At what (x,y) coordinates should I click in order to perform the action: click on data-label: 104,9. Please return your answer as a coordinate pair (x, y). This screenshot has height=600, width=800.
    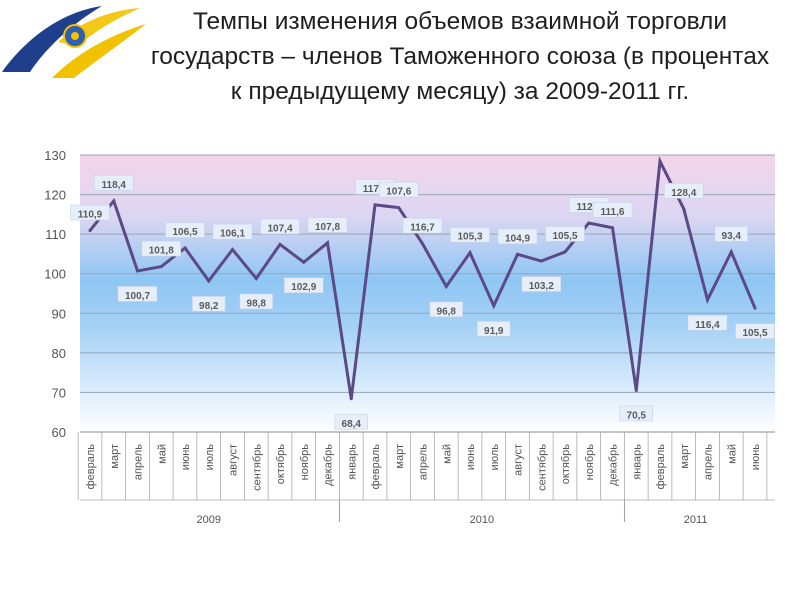
    Looking at the image, I should click on (517, 236).